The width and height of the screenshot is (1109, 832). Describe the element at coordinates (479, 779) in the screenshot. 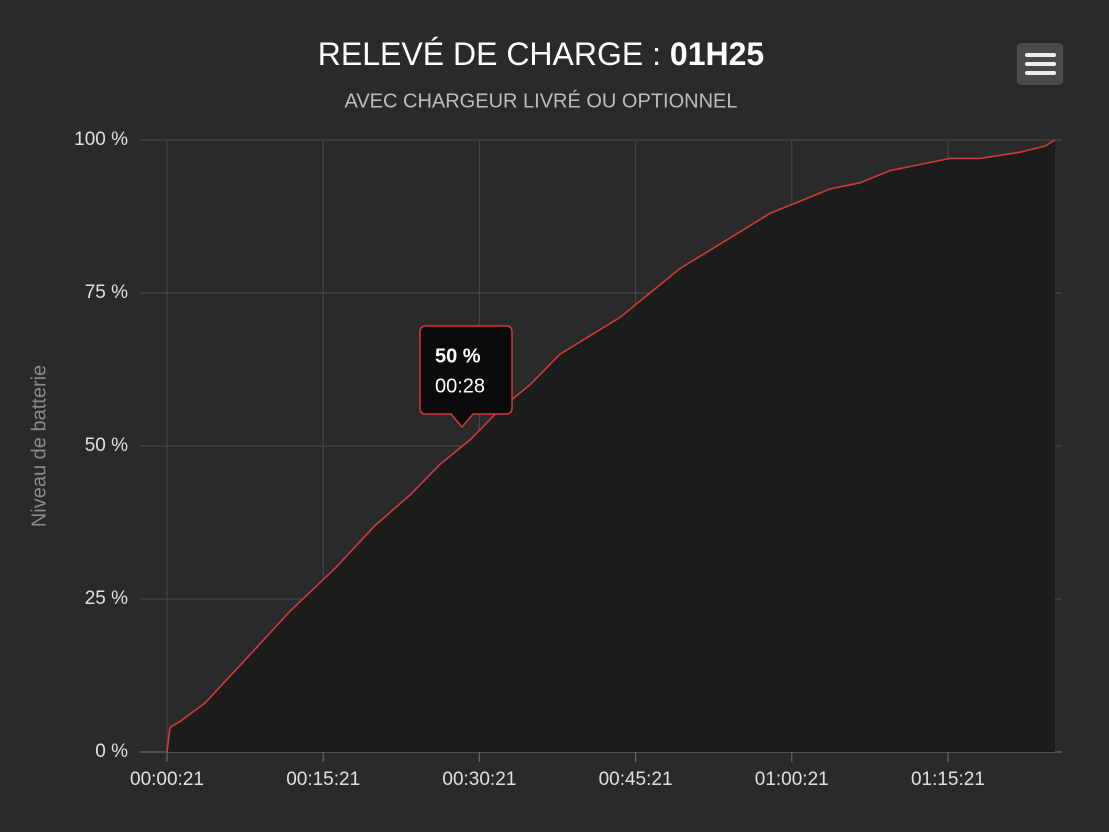

I see `x-tick-label: 00:30:21` at that location.